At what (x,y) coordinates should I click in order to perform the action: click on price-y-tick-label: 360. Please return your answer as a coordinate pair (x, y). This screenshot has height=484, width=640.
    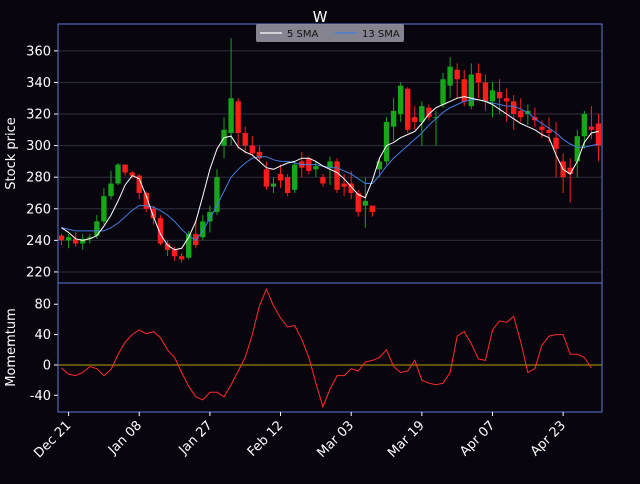
    Looking at the image, I should click on (38, 51).